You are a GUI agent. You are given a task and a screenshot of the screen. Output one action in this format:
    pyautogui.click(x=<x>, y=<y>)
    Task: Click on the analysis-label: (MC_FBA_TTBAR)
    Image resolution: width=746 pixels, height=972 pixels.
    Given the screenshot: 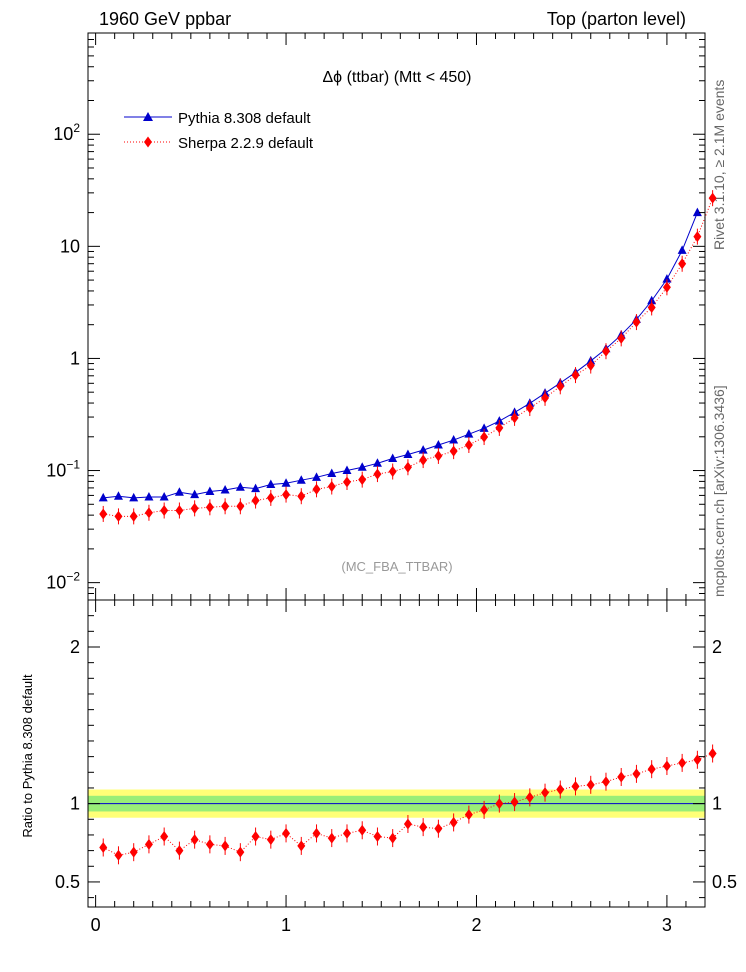 What is the action you would take?
    pyautogui.click(x=396, y=566)
    